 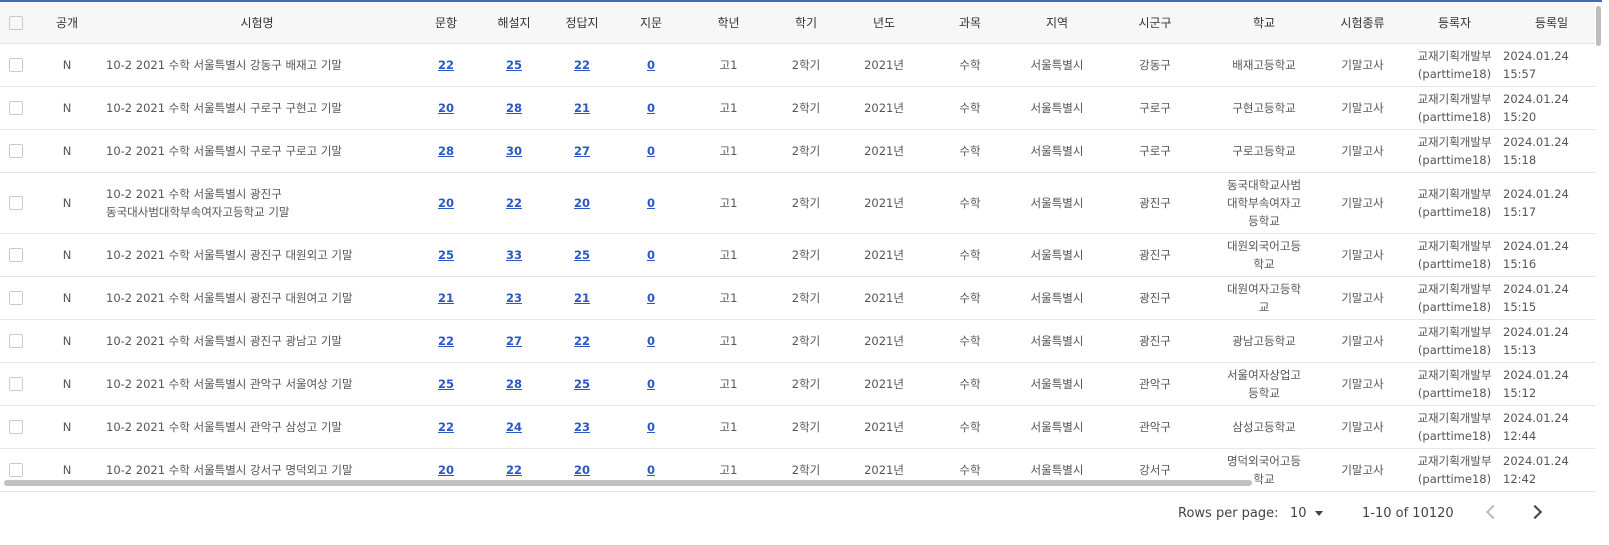 I want to click on header-select-all, so click(x=16, y=23).